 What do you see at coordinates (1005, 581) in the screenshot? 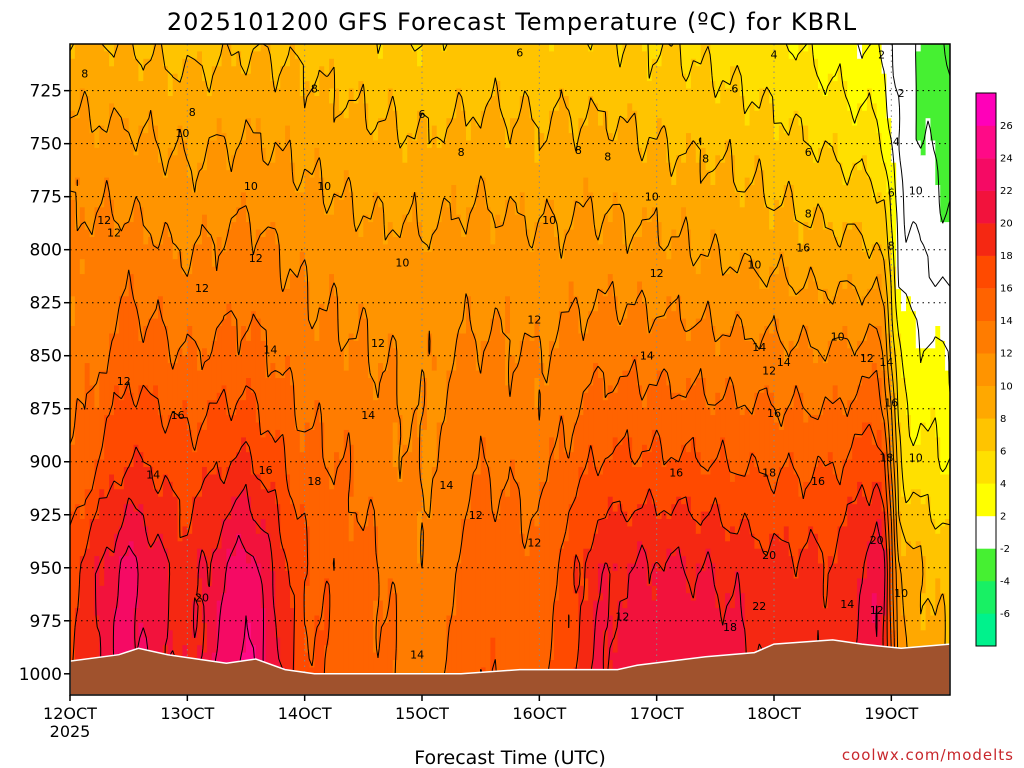
I see `colorbar-tick-label: -4` at bounding box center [1005, 581].